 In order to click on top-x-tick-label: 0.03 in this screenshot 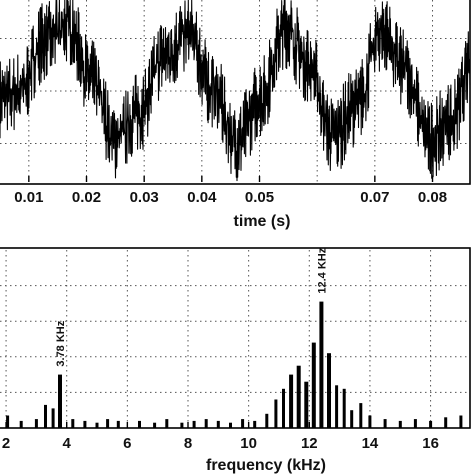, I will do `click(144, 197)`.